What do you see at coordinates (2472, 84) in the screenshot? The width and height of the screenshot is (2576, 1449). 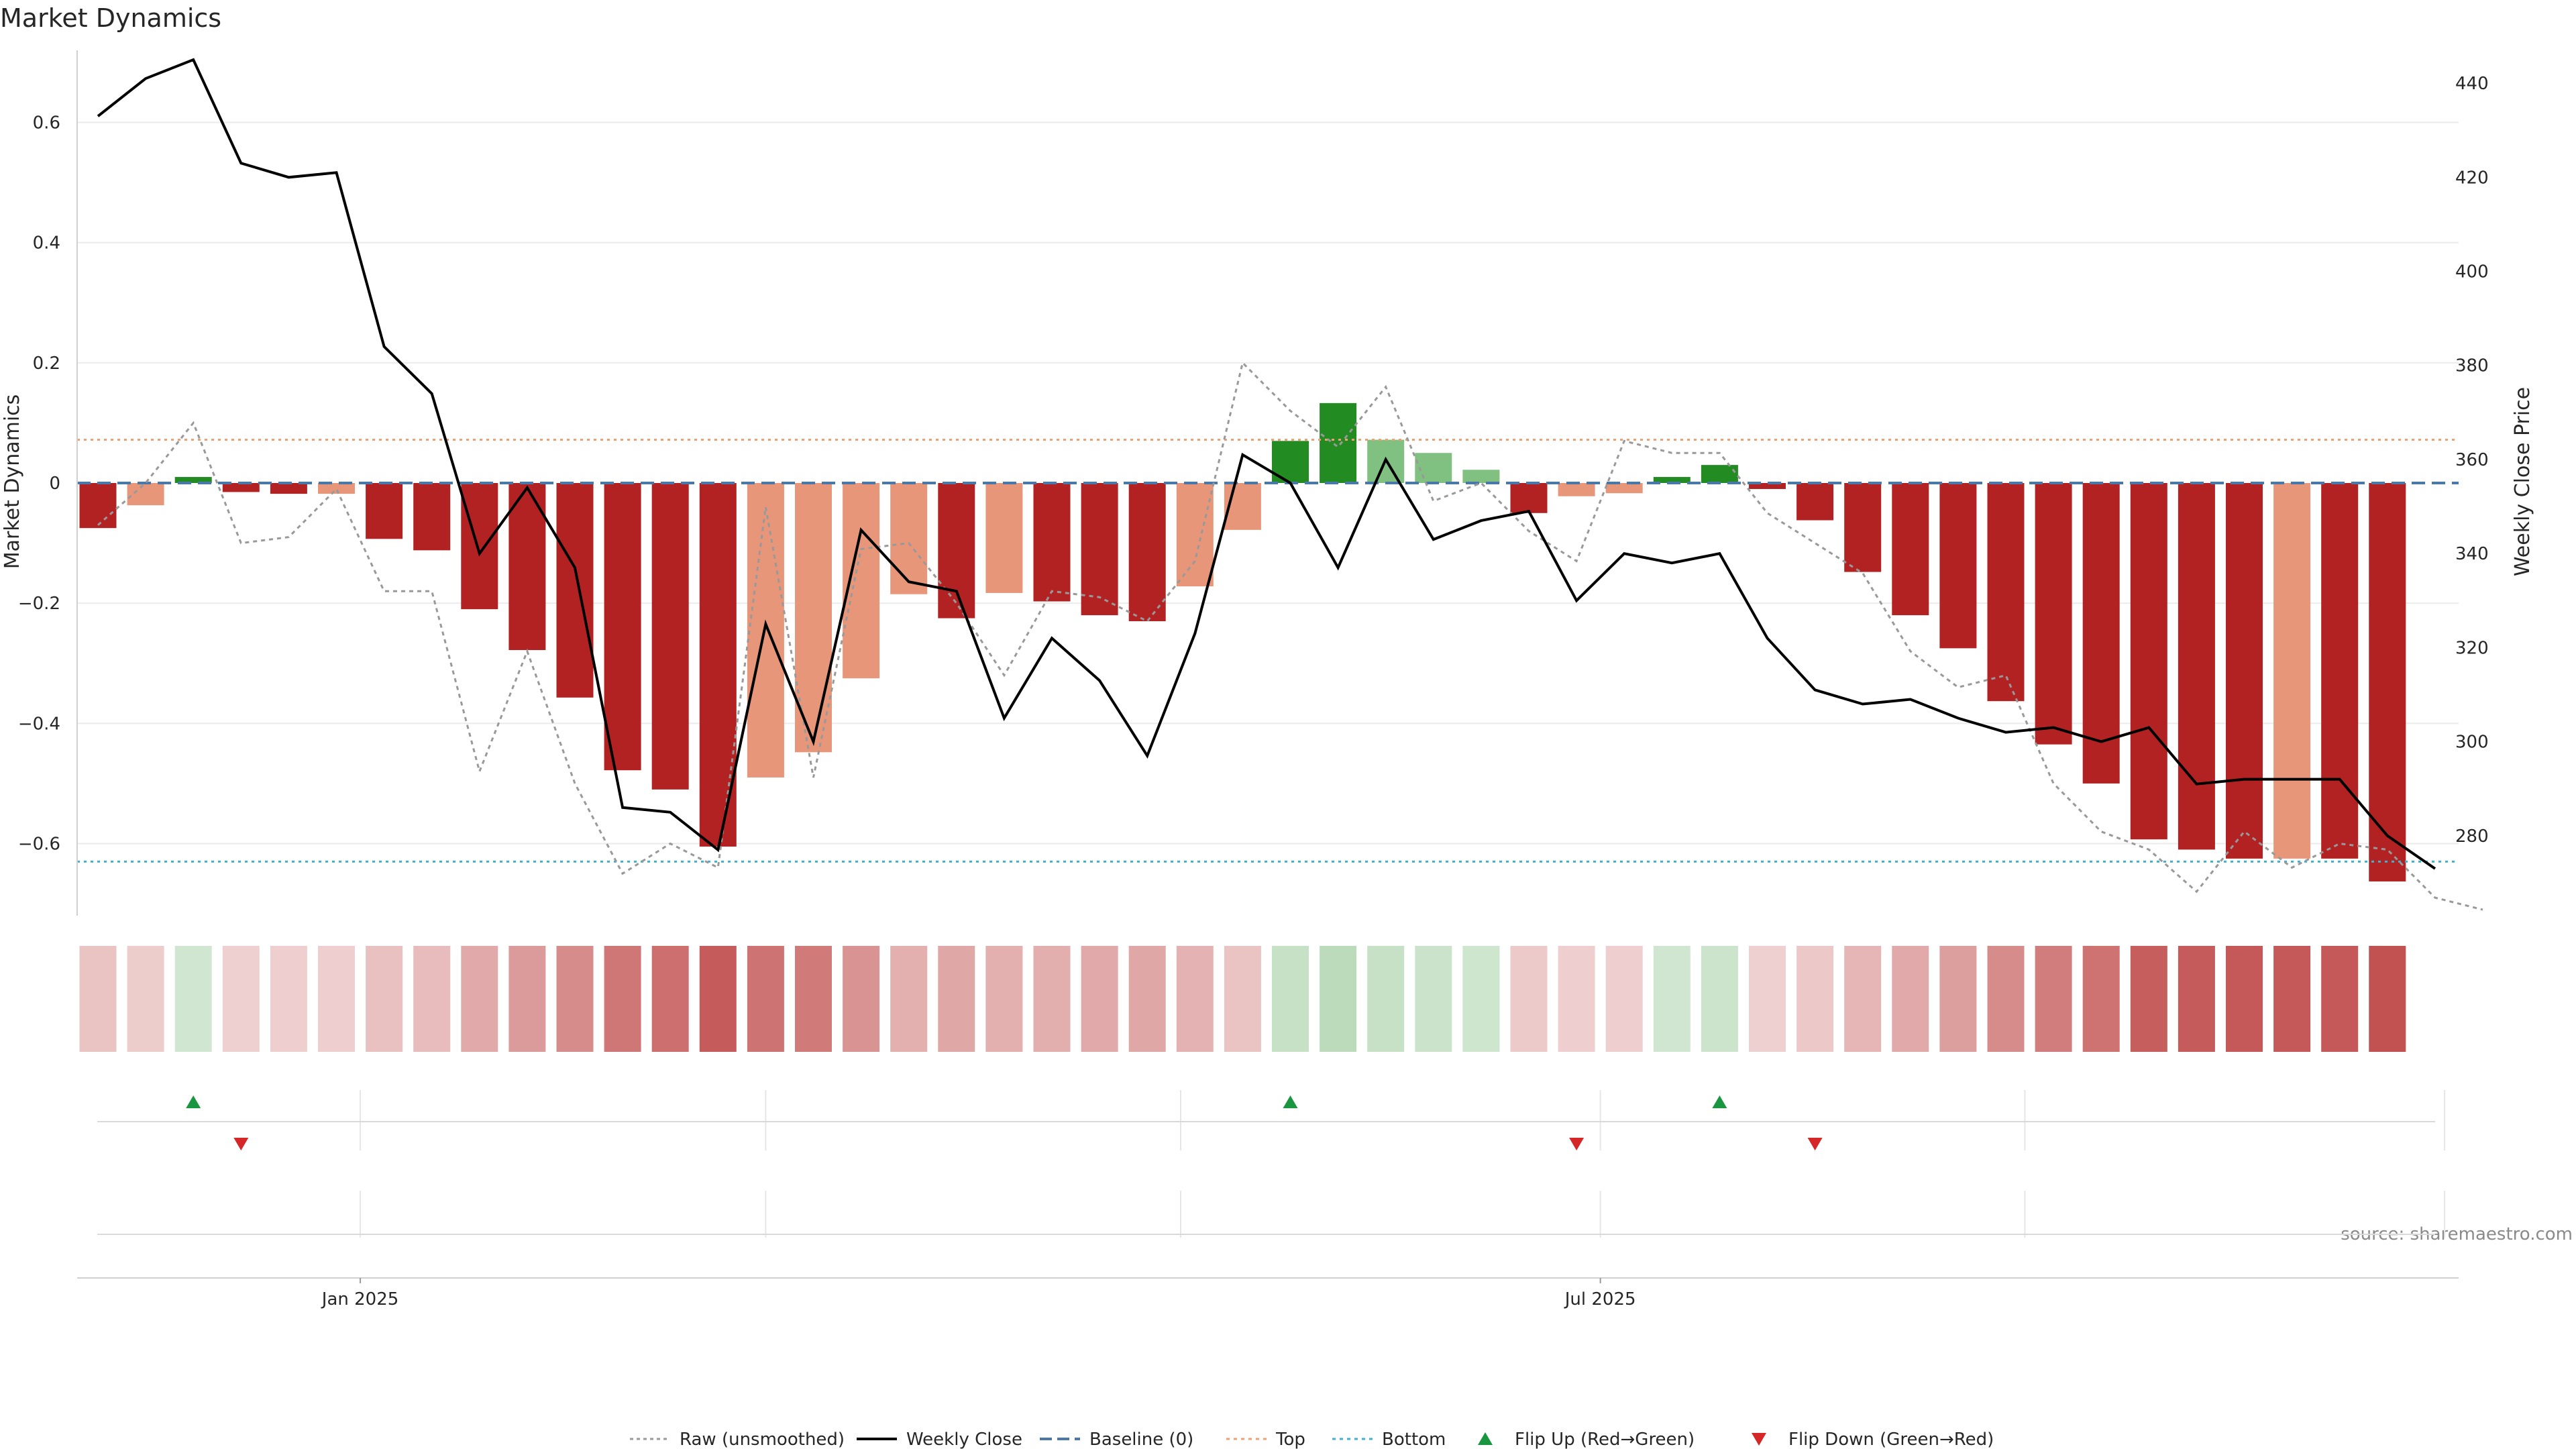 I see `right-tick-label-0: 440` at bounding box center [2472, 84].